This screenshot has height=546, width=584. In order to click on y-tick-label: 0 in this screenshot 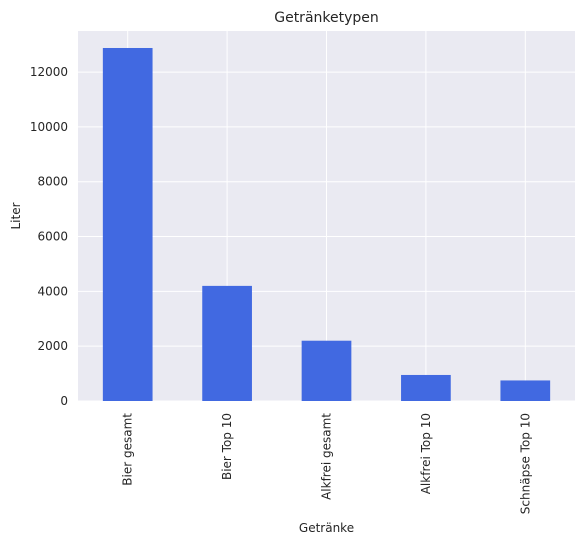, I will do `click(64, 401)`.